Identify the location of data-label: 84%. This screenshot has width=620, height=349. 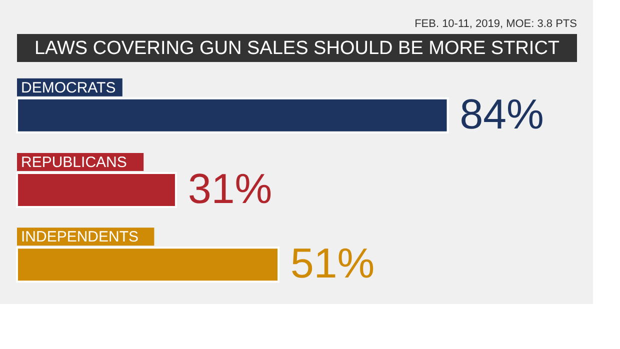
(502, 114).